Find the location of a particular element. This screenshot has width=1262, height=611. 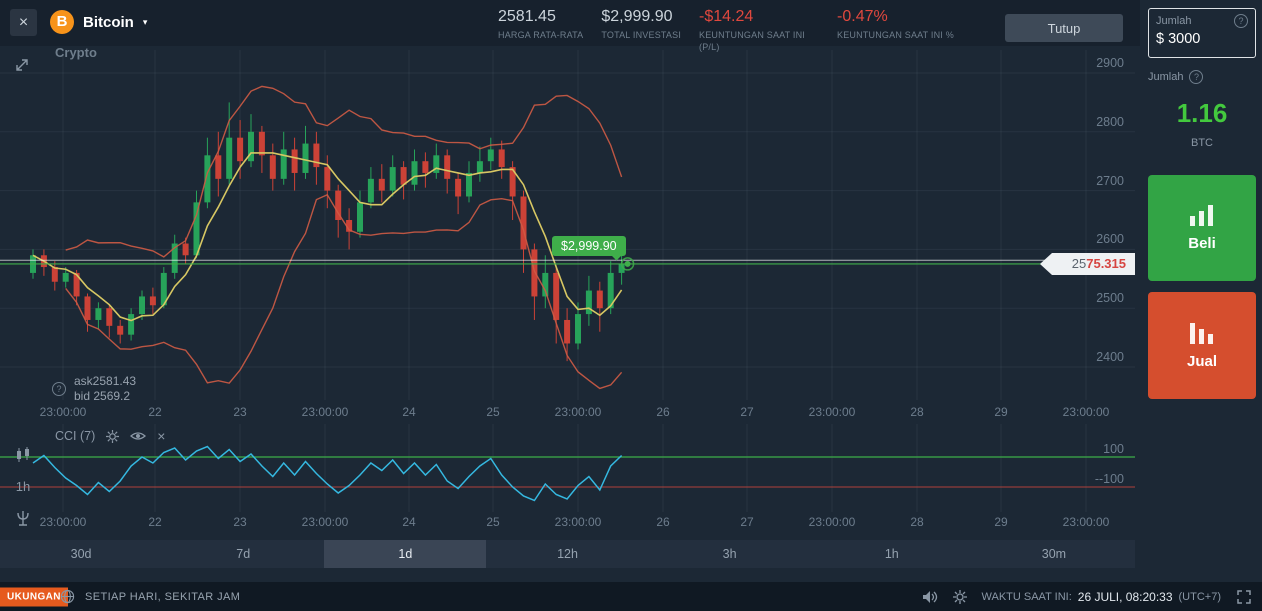

buy-label: Beli is located at coordinates (1202, 243).